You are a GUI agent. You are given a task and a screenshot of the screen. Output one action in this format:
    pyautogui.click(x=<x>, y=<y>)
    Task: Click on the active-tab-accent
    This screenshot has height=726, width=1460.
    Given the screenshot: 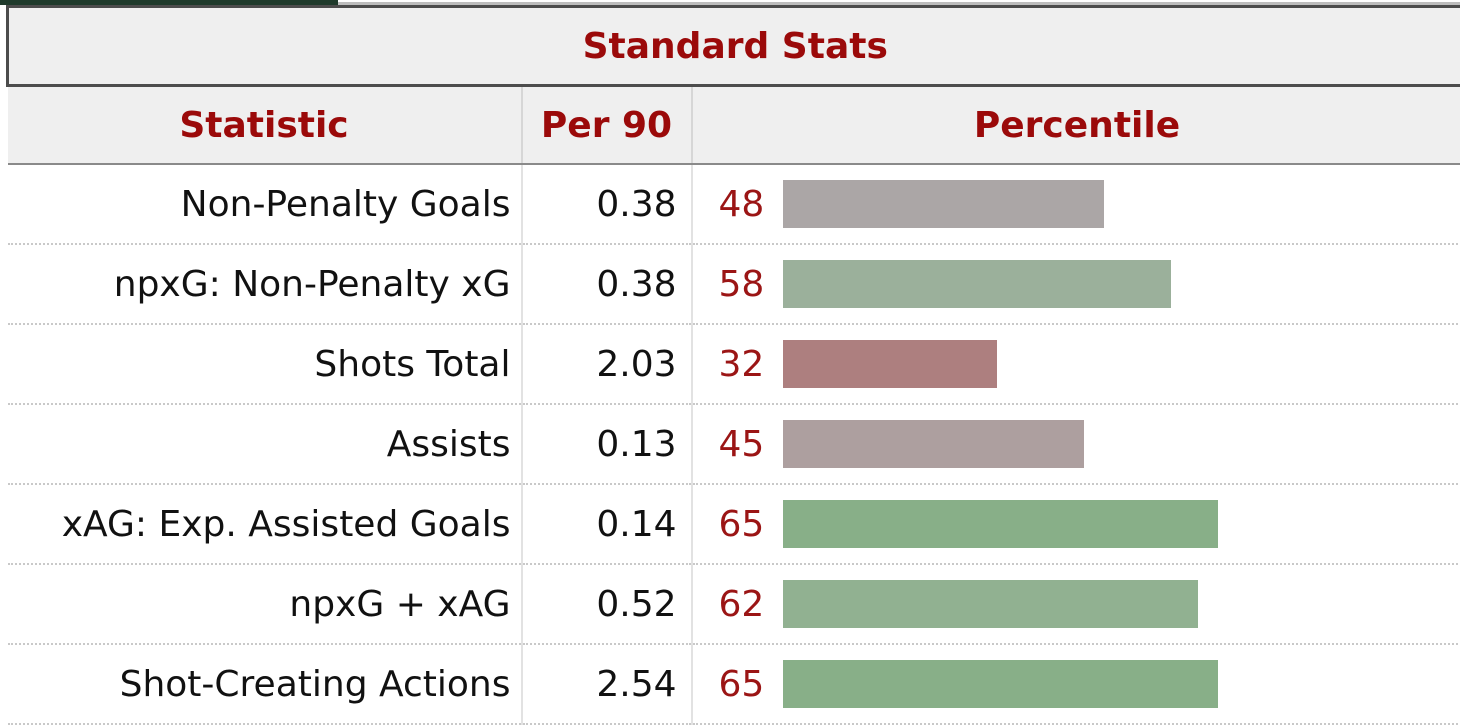 What is the action you would take?
    pyautogui.click(x=169, y=2)
    